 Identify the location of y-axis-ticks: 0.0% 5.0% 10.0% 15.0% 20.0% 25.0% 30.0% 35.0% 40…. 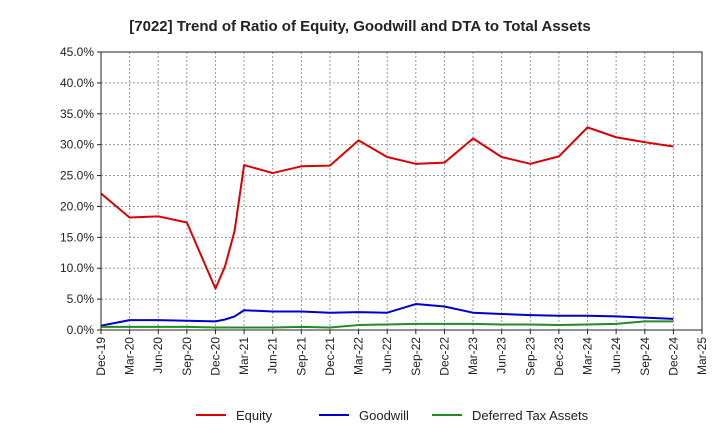
(80, 191).